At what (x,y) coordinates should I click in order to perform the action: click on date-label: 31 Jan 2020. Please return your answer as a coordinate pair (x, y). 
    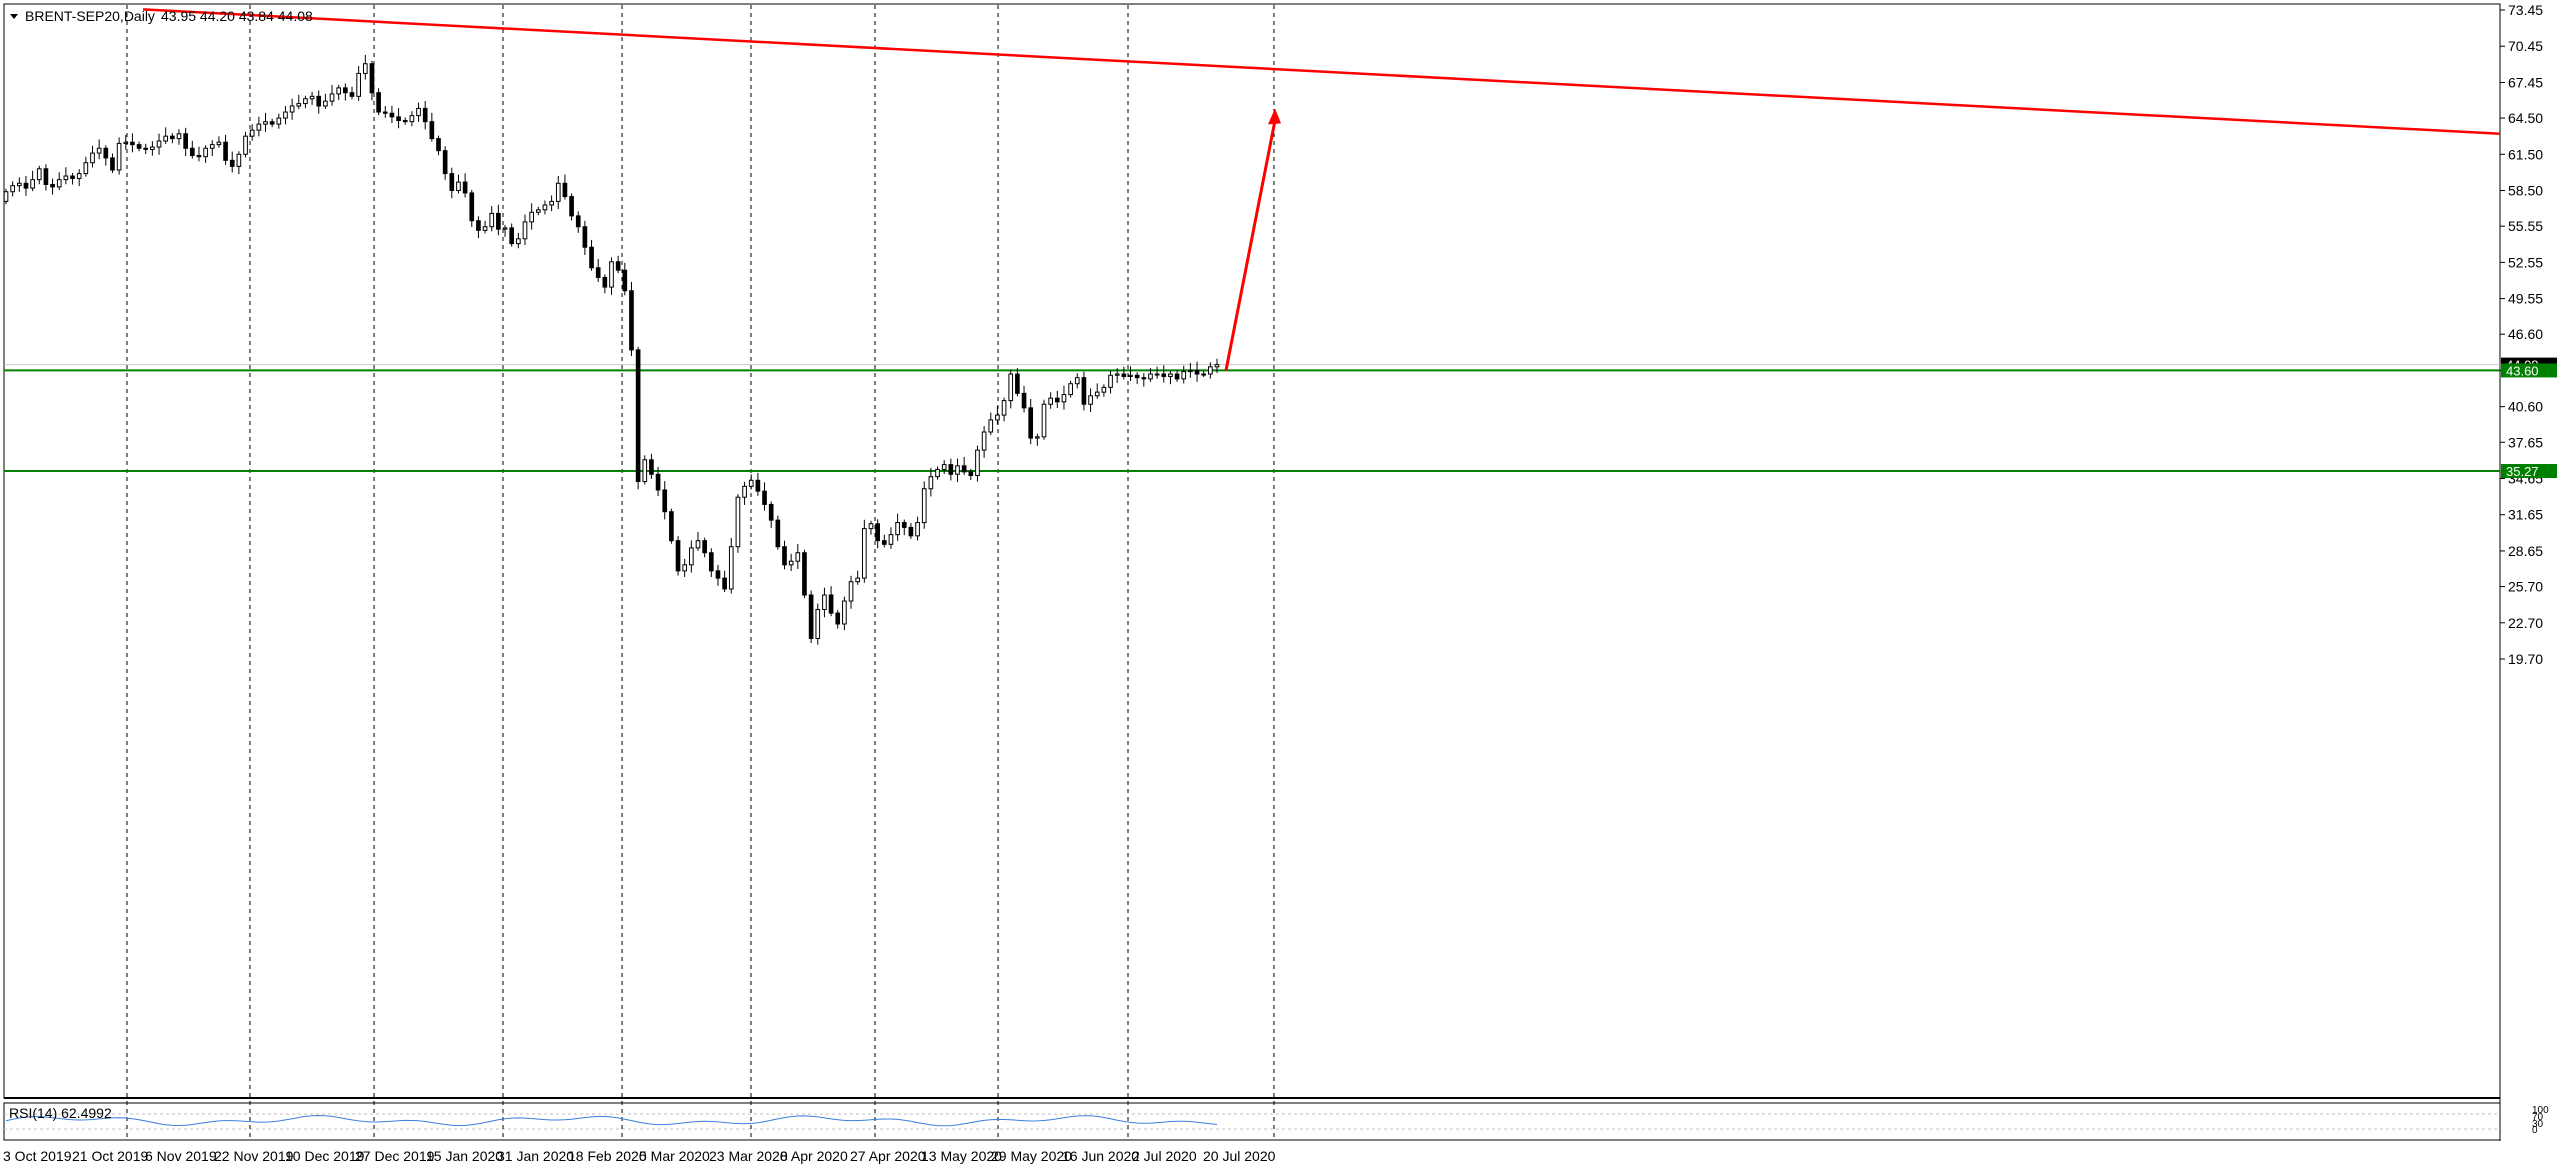
    Looking at the image, I should click on (535, 1156).